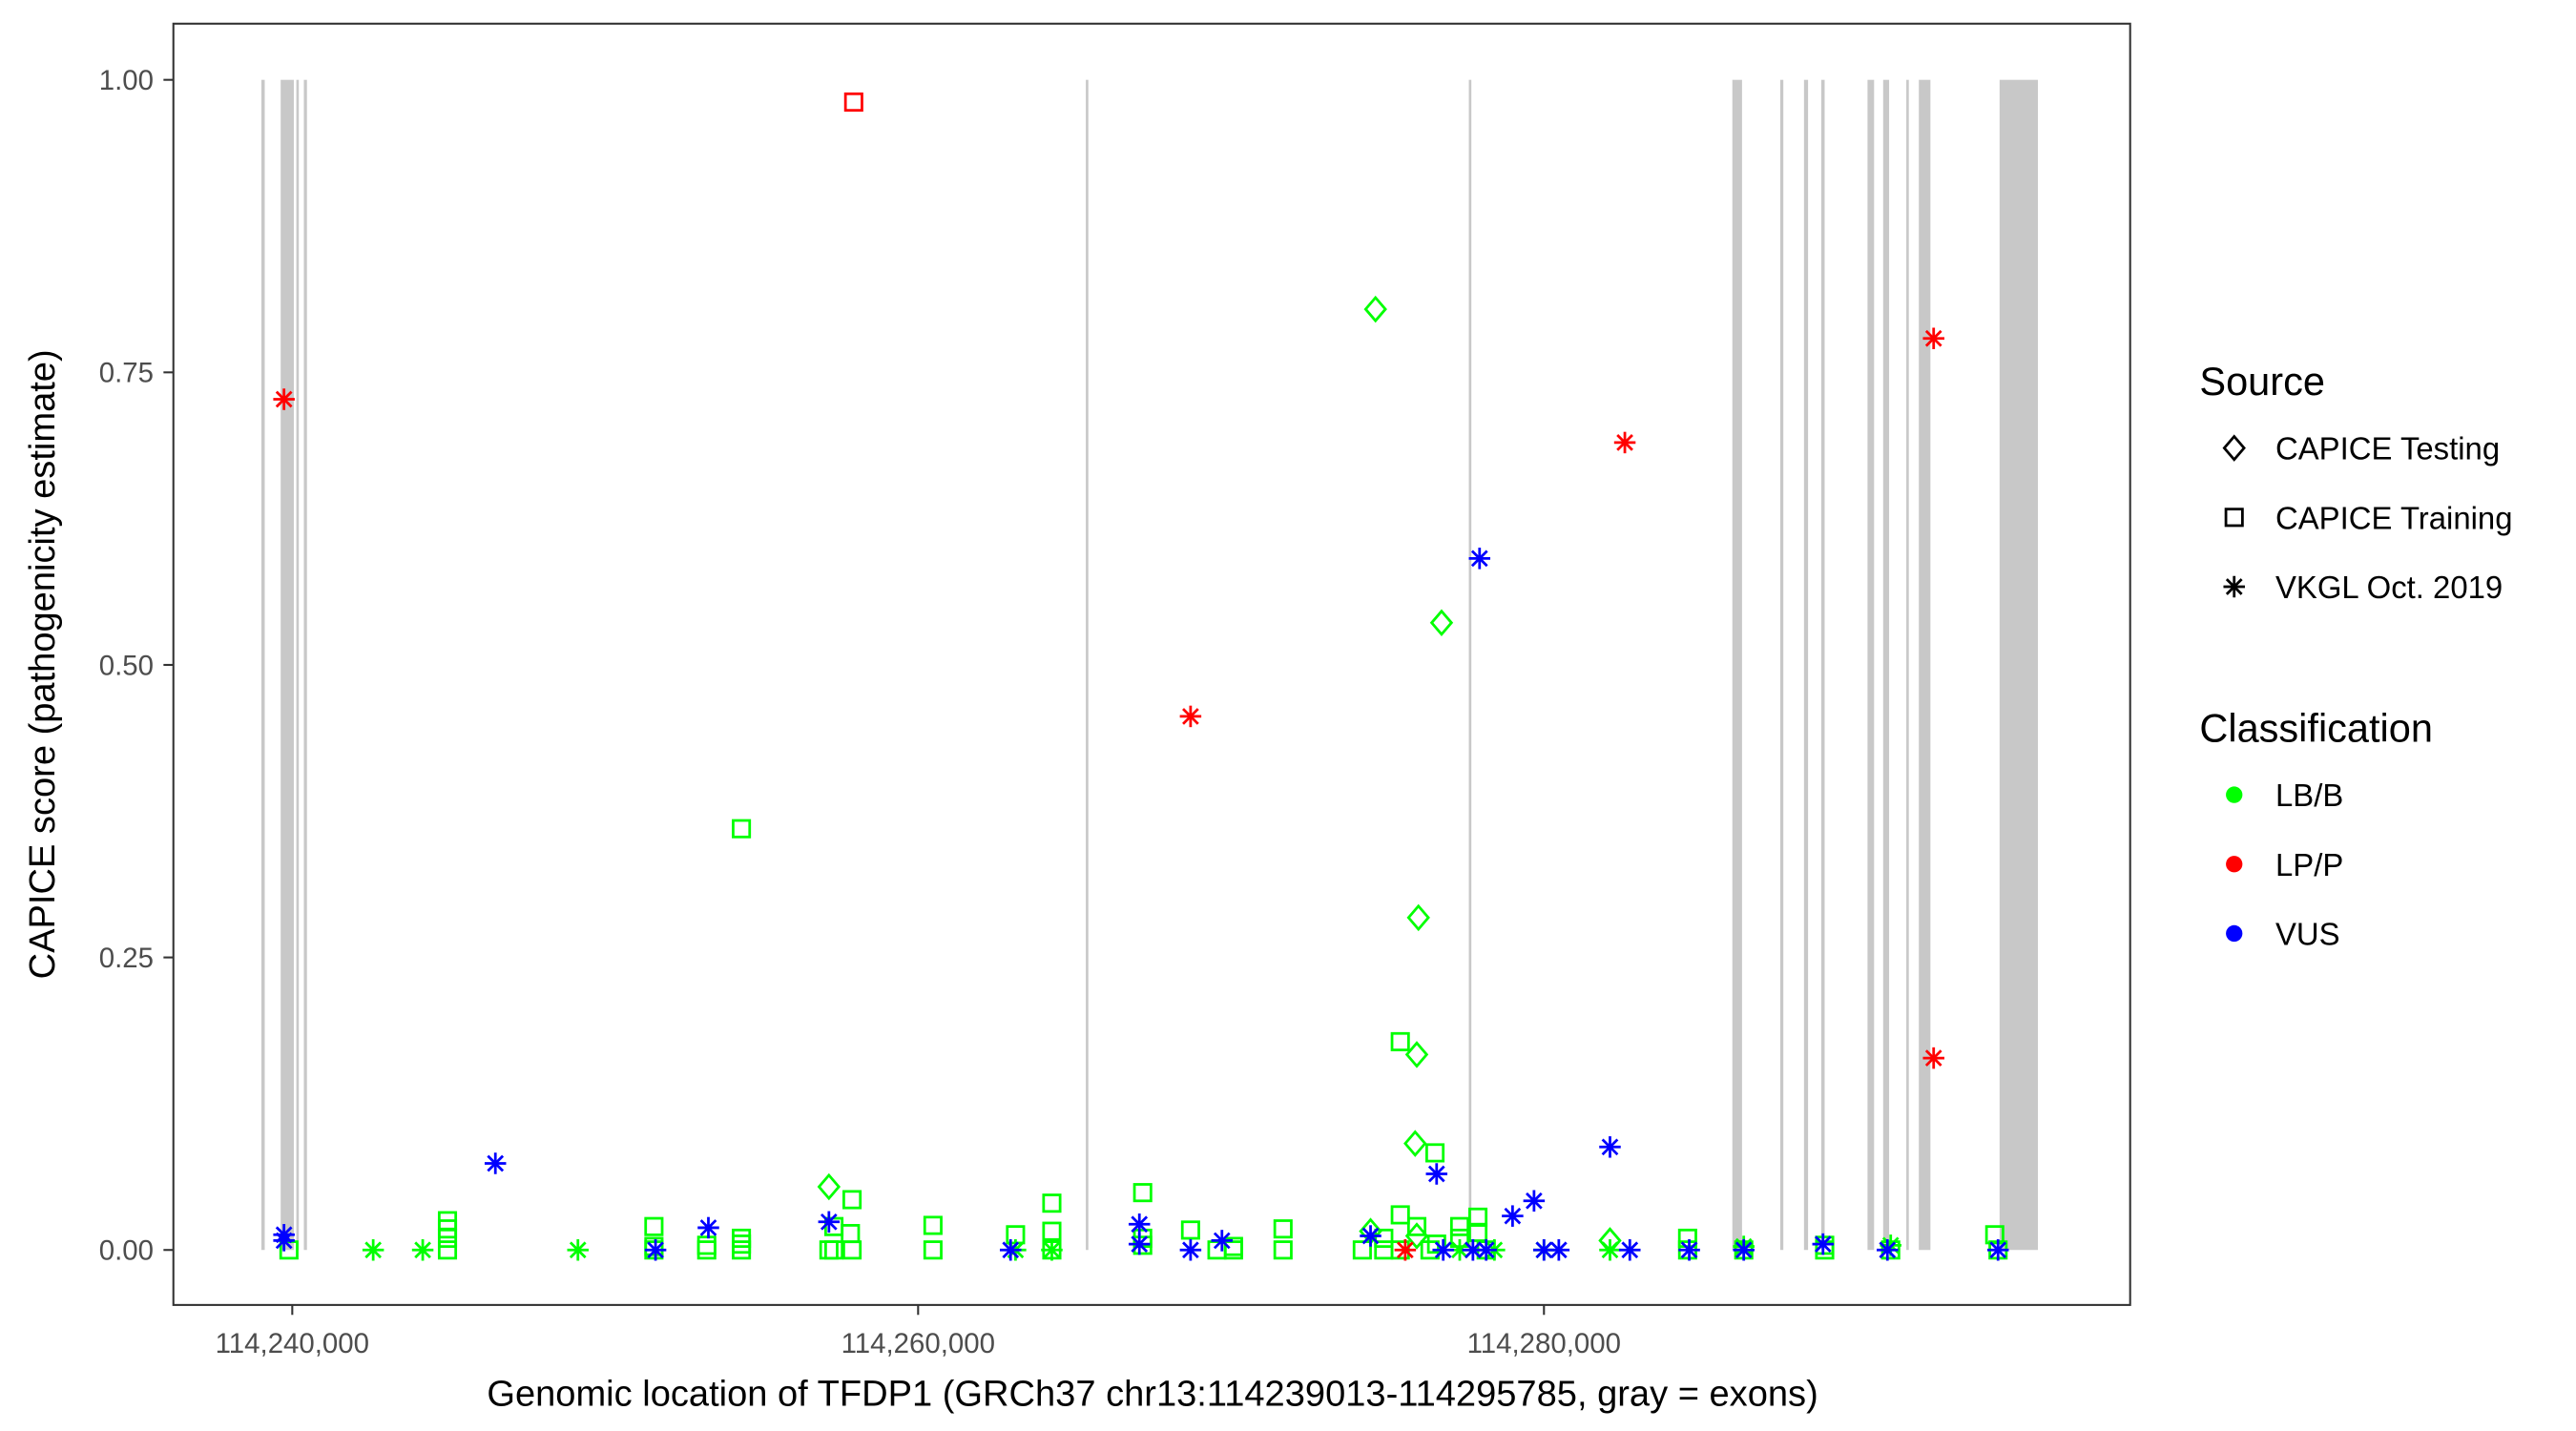 The height and width of the screenshot is (1431, 2576). I want to click on y-tick-label: 0.25, so click(126, 958).